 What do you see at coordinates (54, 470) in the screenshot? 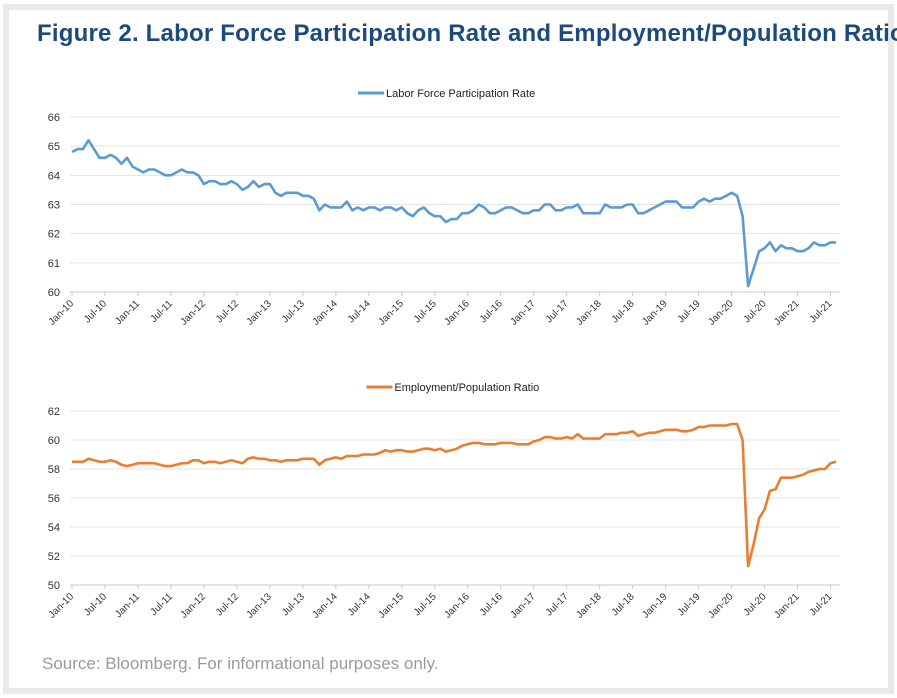
I see `y-tick-label: 58` at bounding box center [54, 470].